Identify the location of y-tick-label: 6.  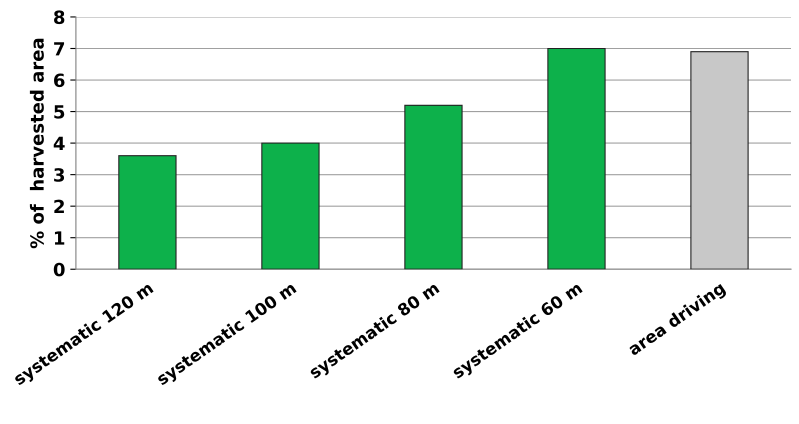
(59, 81).